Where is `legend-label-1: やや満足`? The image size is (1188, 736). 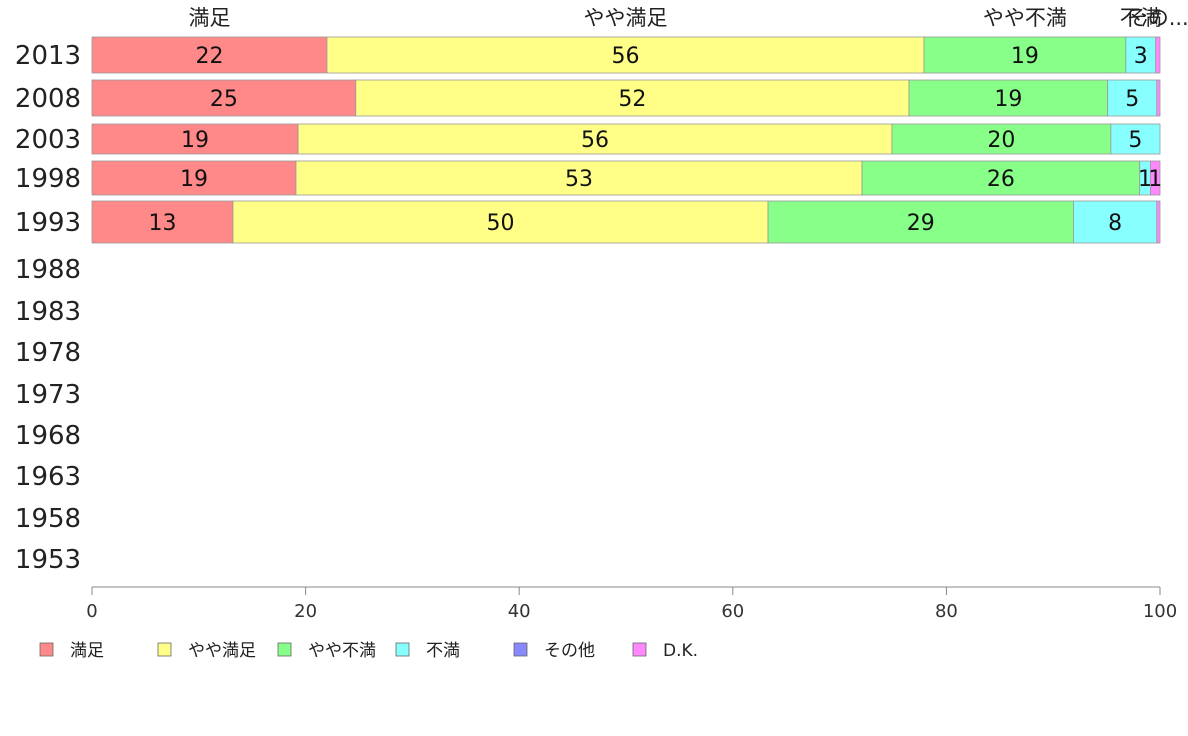
legend-label-1: やや満足 is located at coordinates (222, 651).